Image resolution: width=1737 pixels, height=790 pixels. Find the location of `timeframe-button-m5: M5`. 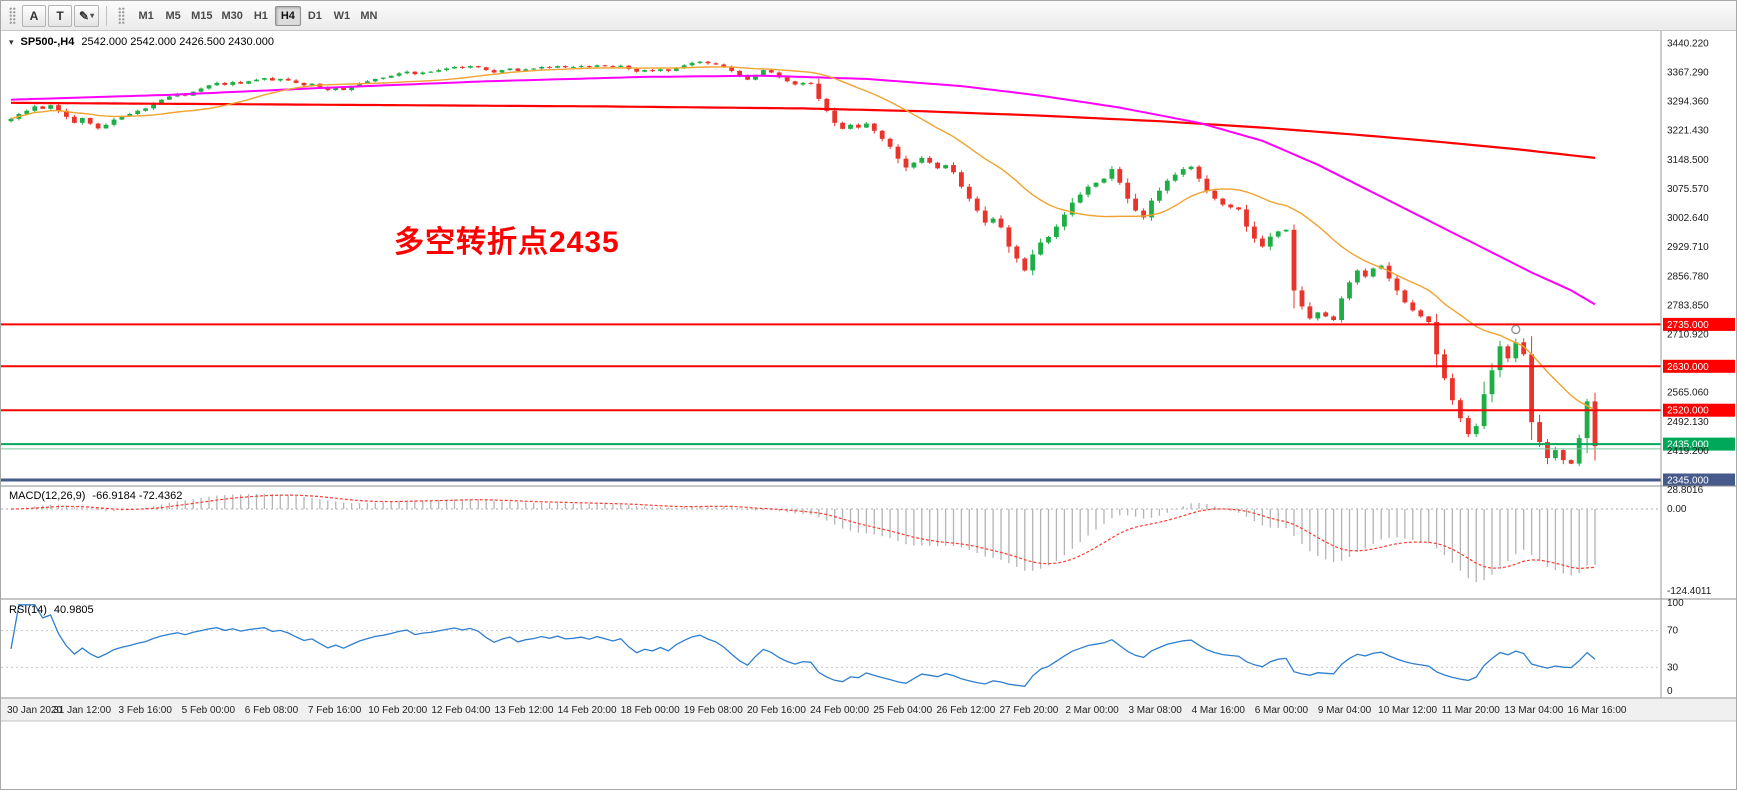

timeframe-button-m5: M5 is located at coordinates (173, 16).